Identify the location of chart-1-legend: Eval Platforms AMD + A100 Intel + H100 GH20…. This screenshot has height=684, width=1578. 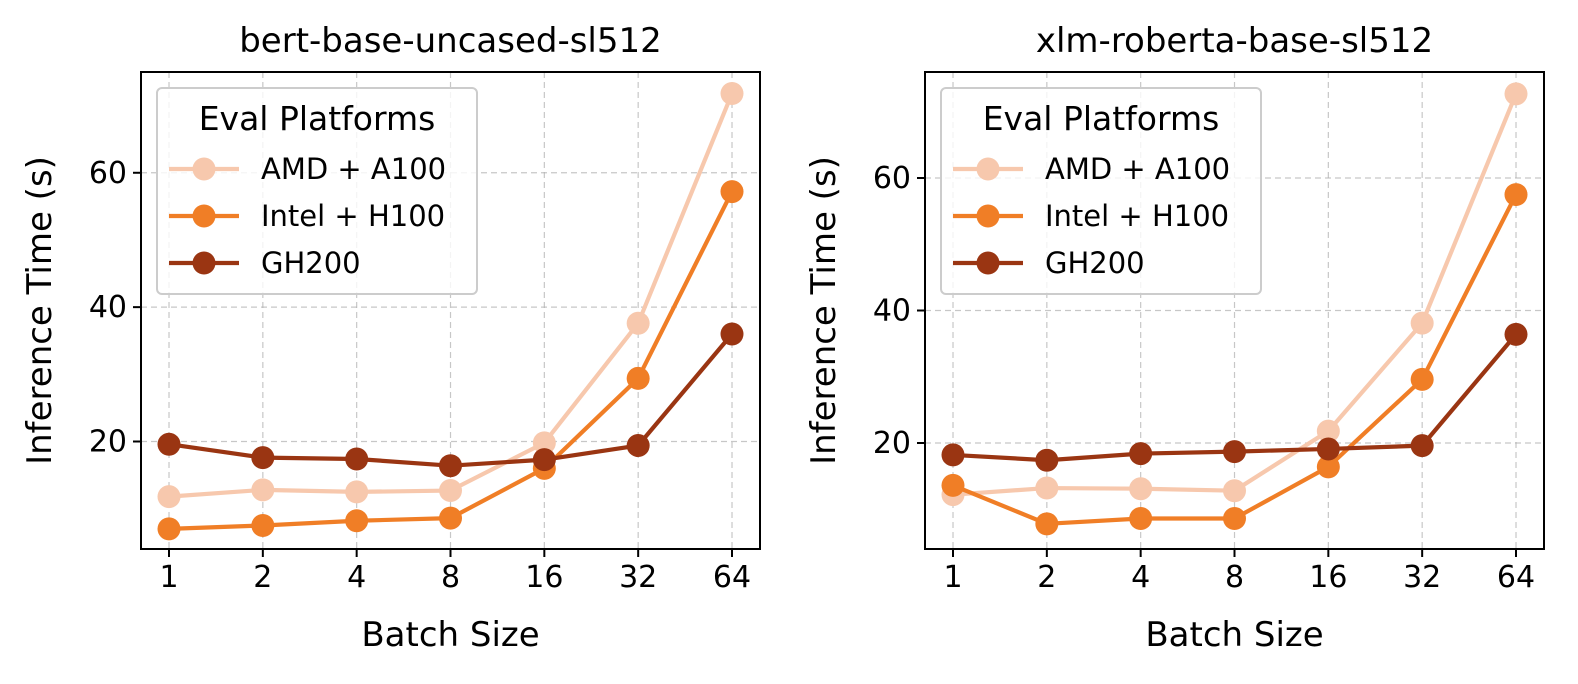
(317, 191).